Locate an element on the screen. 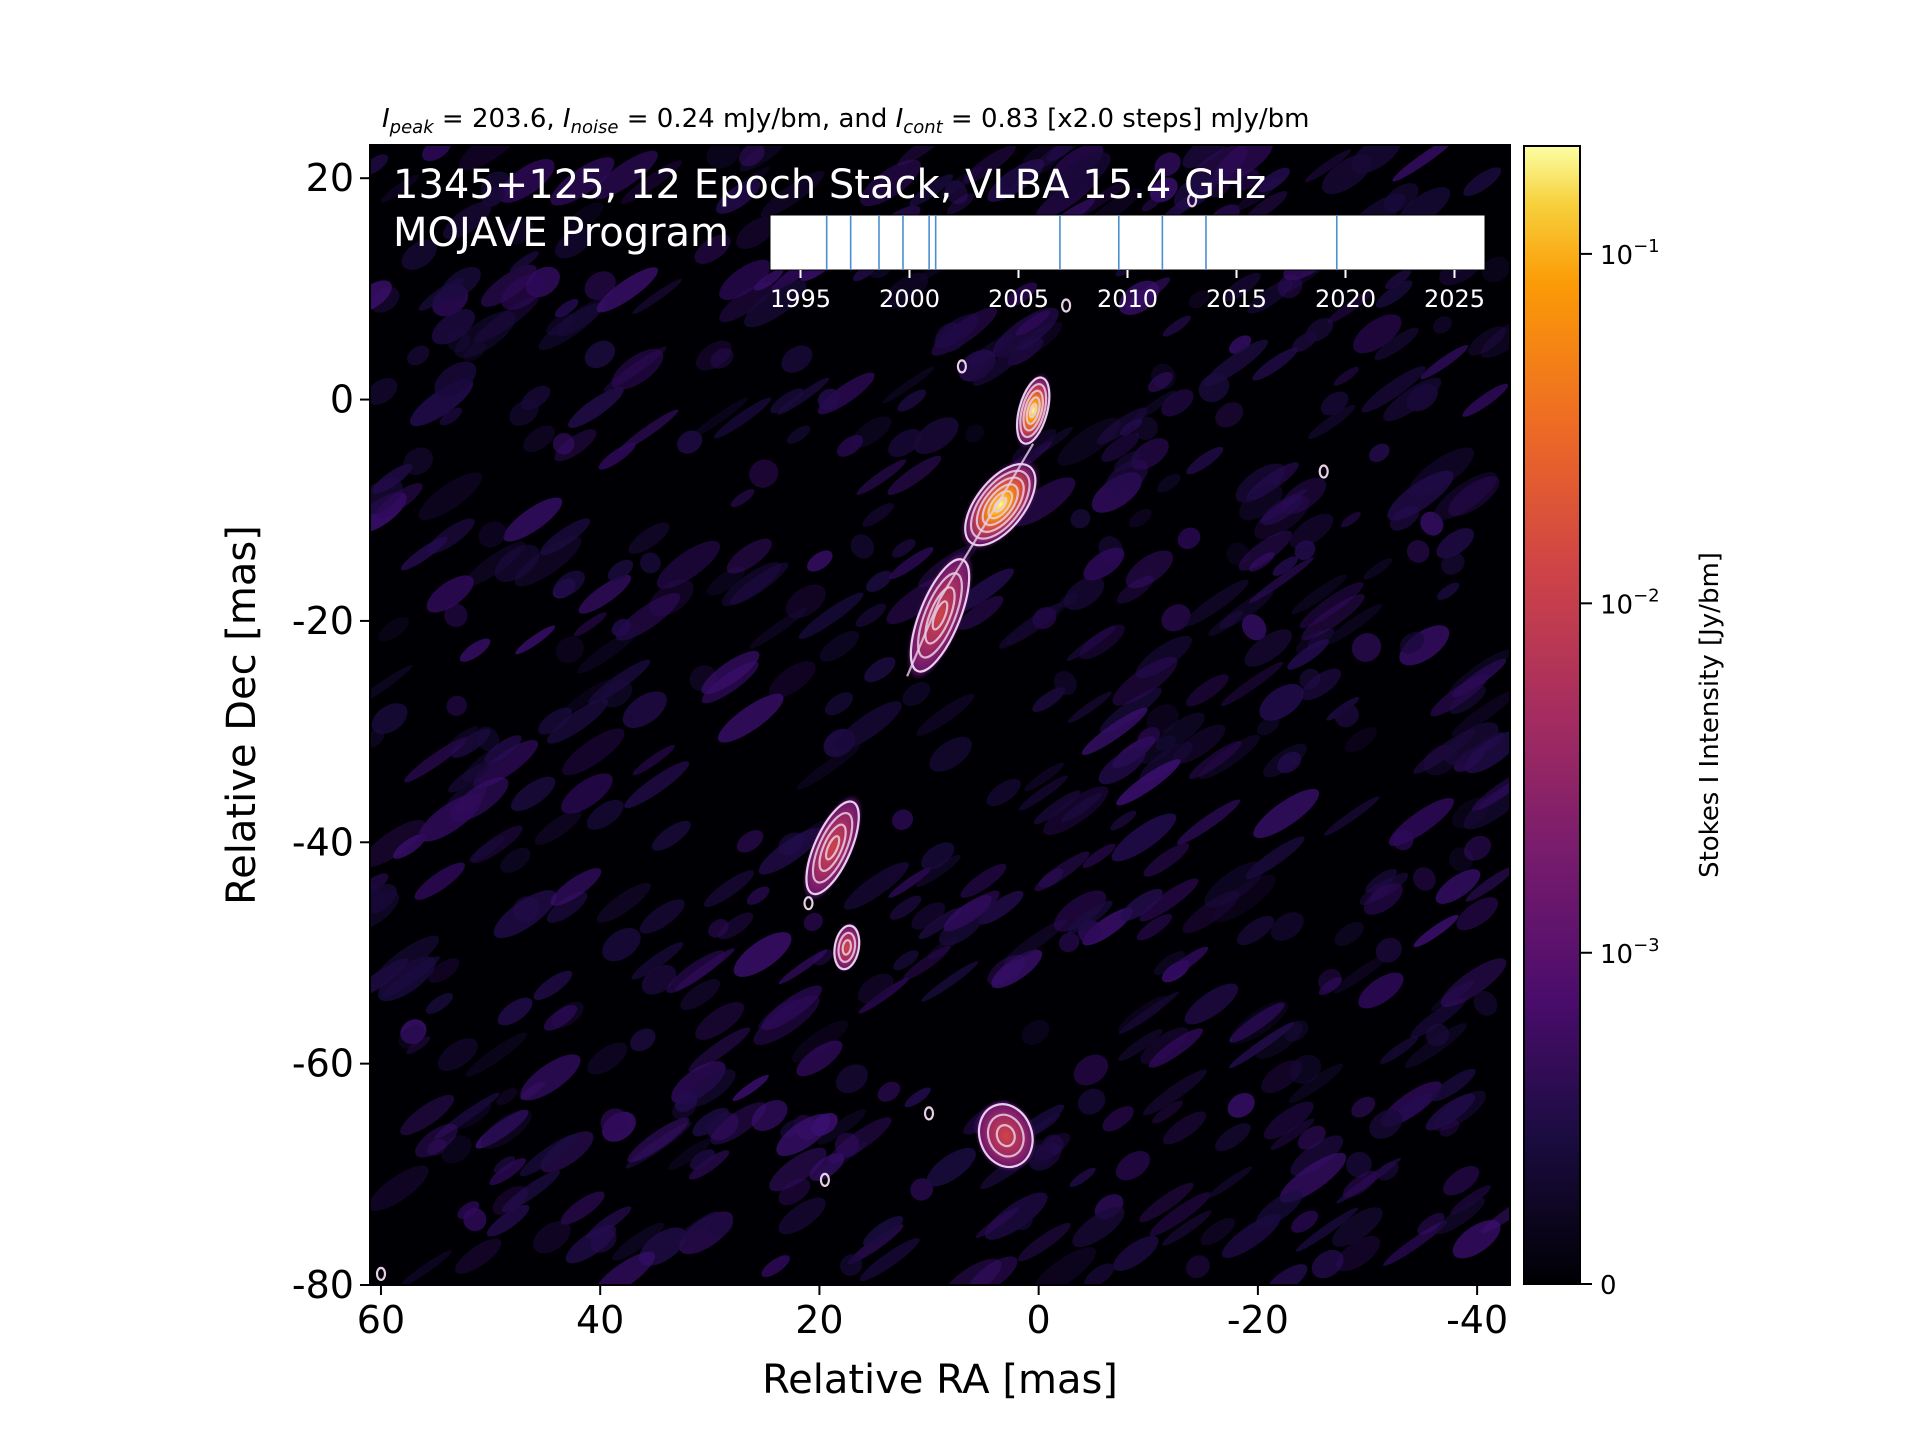 This screenshot has width=1920, height=1444. y-tick-label: -40 is located at coordinates (323, 842).